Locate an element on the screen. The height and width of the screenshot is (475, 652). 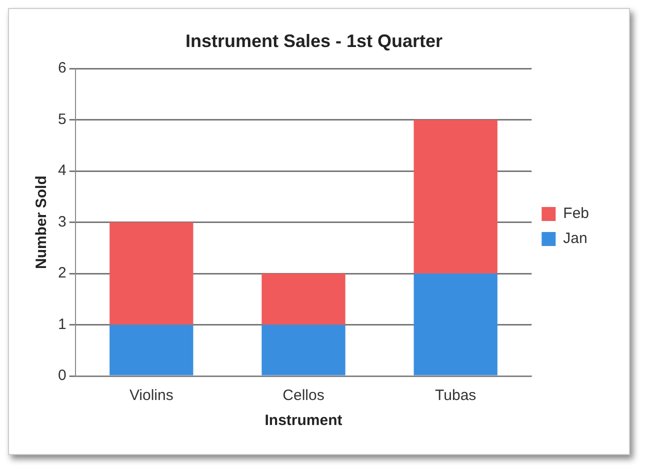
y-tick-label: 3 is located at coordinates (62, 221).